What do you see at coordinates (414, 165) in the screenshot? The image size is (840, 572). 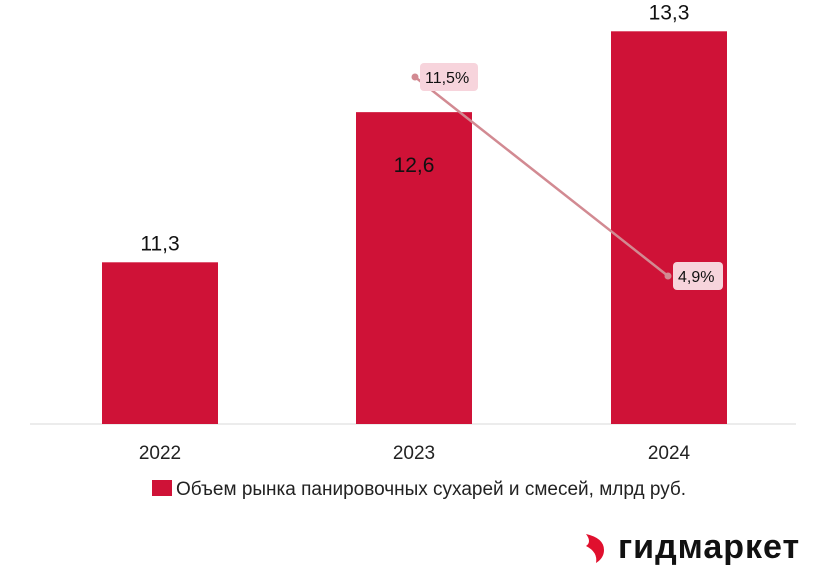 I see `data-label-2023: 12,6` at bounding box center [414, 165].